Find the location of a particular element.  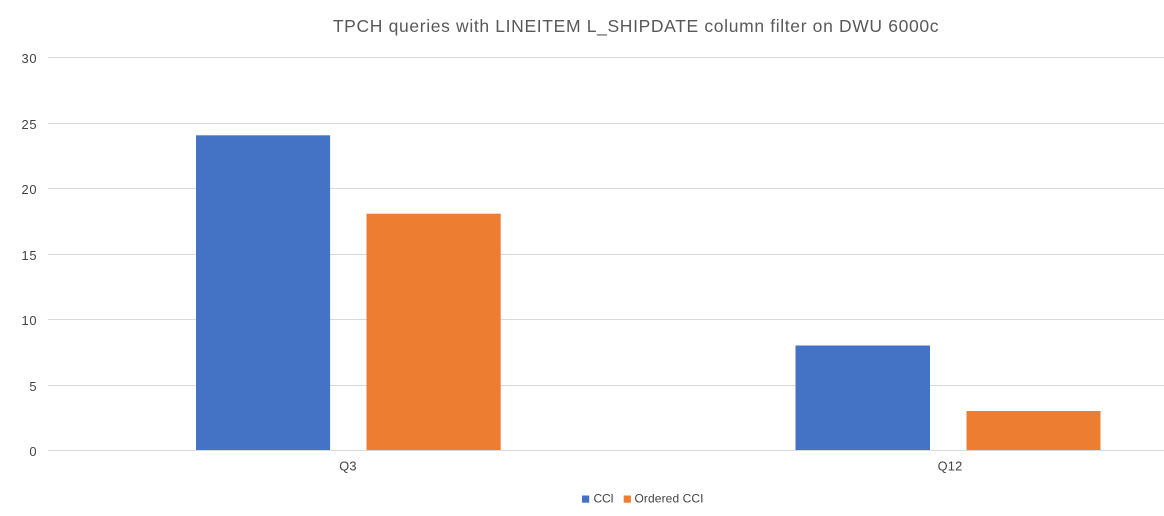

svg-text: 25 is located at coordinates (29, 124).